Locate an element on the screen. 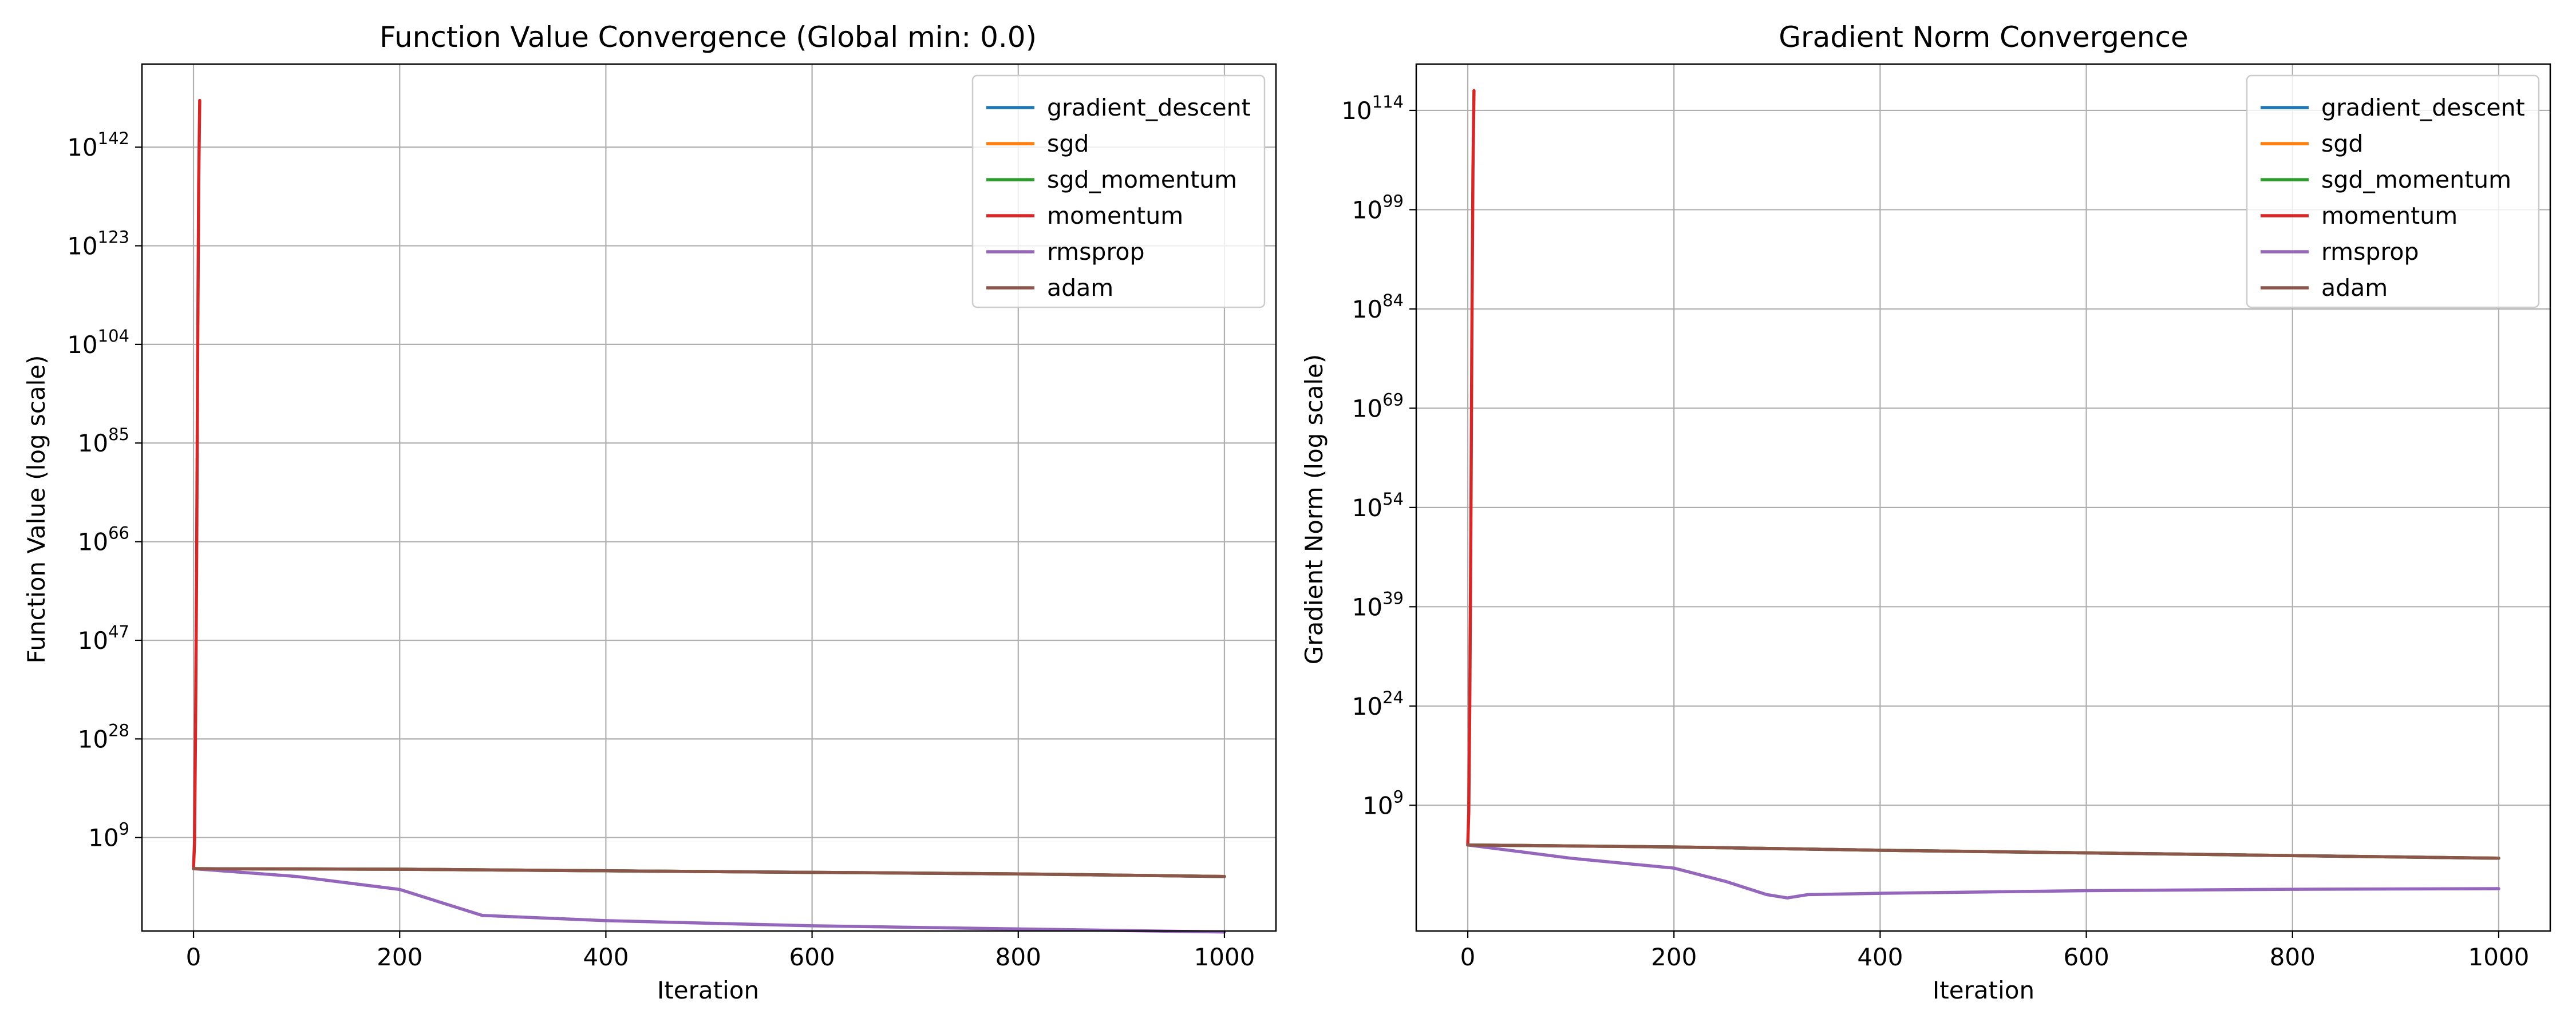  y-tick-label: 1039 is located at coordinates (1378, 604).